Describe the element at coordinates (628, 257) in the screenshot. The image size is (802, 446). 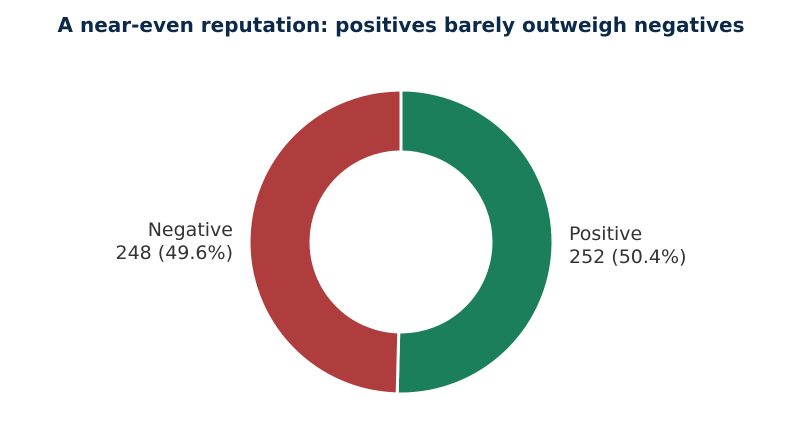
I see `label-positive-detail: 252 (50.4%)` at that location.